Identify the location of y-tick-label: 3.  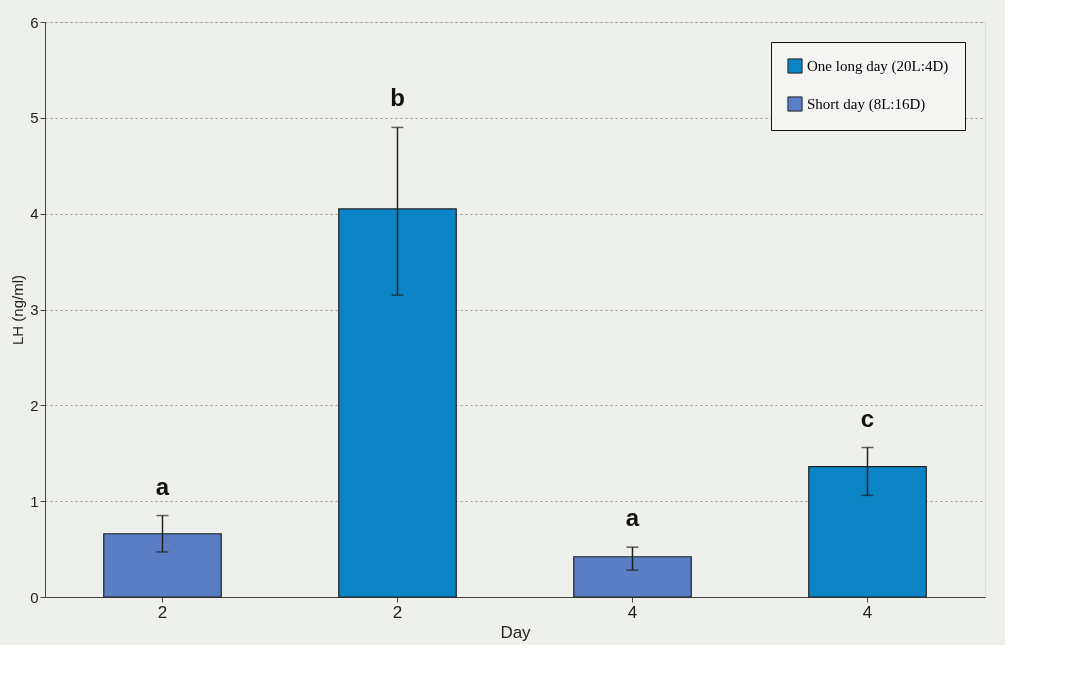
(34, 309).